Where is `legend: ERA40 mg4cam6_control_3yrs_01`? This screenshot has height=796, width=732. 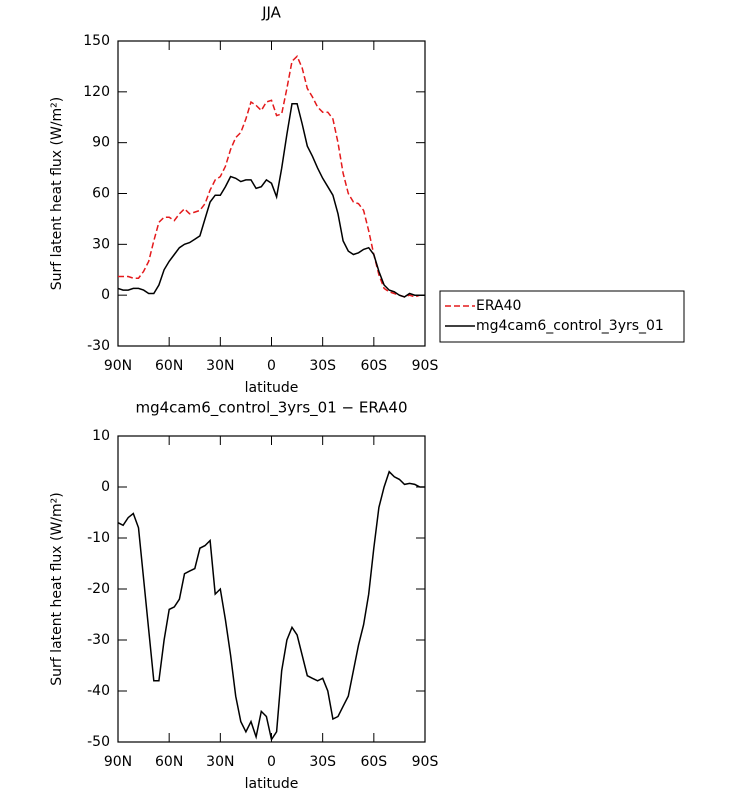 legend: ERA40 mg4cam6_control_3yrs_01 is located at coordinates (562, 316).